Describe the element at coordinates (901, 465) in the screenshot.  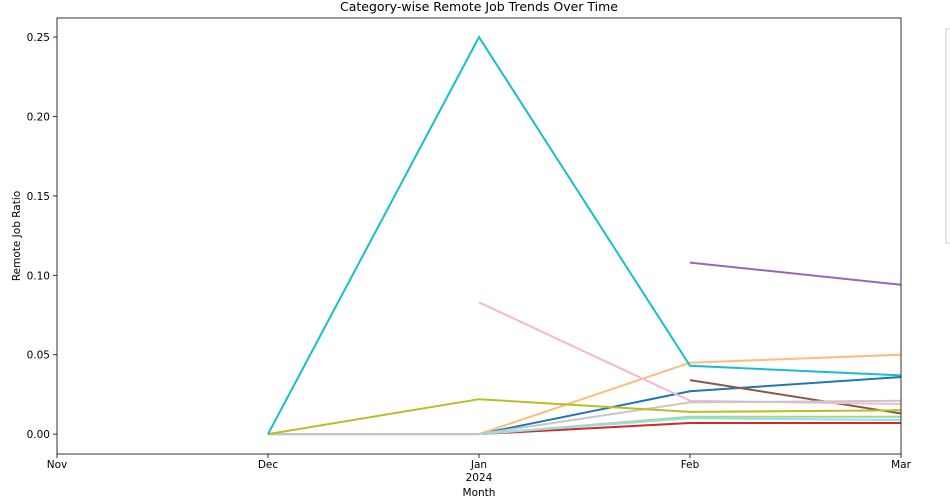
I see `x-tick-label: Mar` at that location.